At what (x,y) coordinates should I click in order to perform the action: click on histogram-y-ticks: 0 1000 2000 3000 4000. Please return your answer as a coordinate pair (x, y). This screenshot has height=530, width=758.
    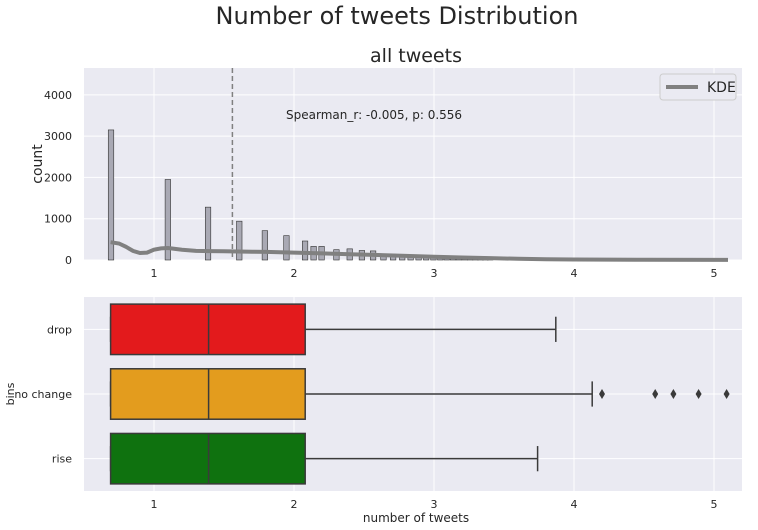
    Looking at the image, I should click on (58, 178).